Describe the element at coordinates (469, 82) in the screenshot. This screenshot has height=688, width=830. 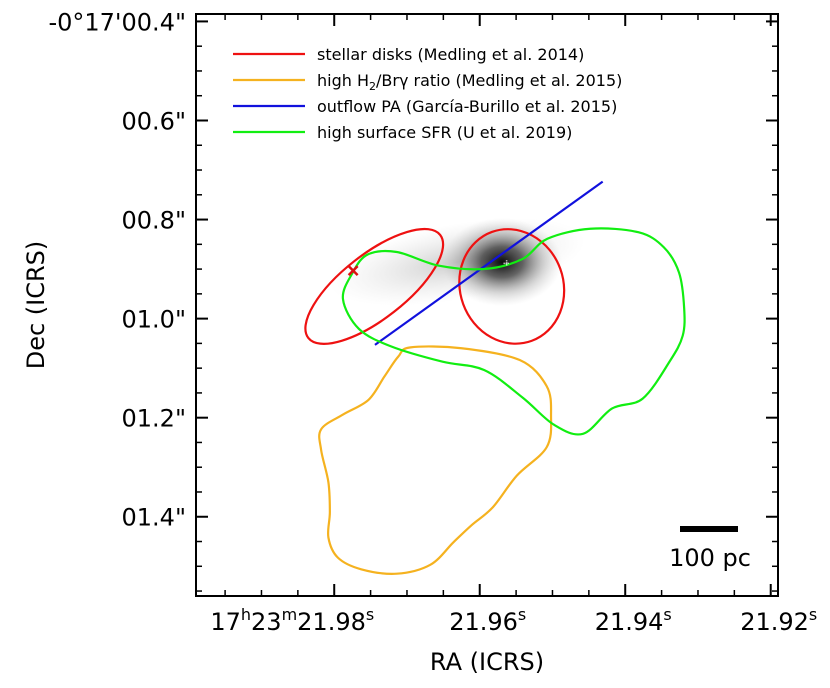
I see `legend-label-1: high H2/Brγ ratio (Medling et al. 2015)` at that location.